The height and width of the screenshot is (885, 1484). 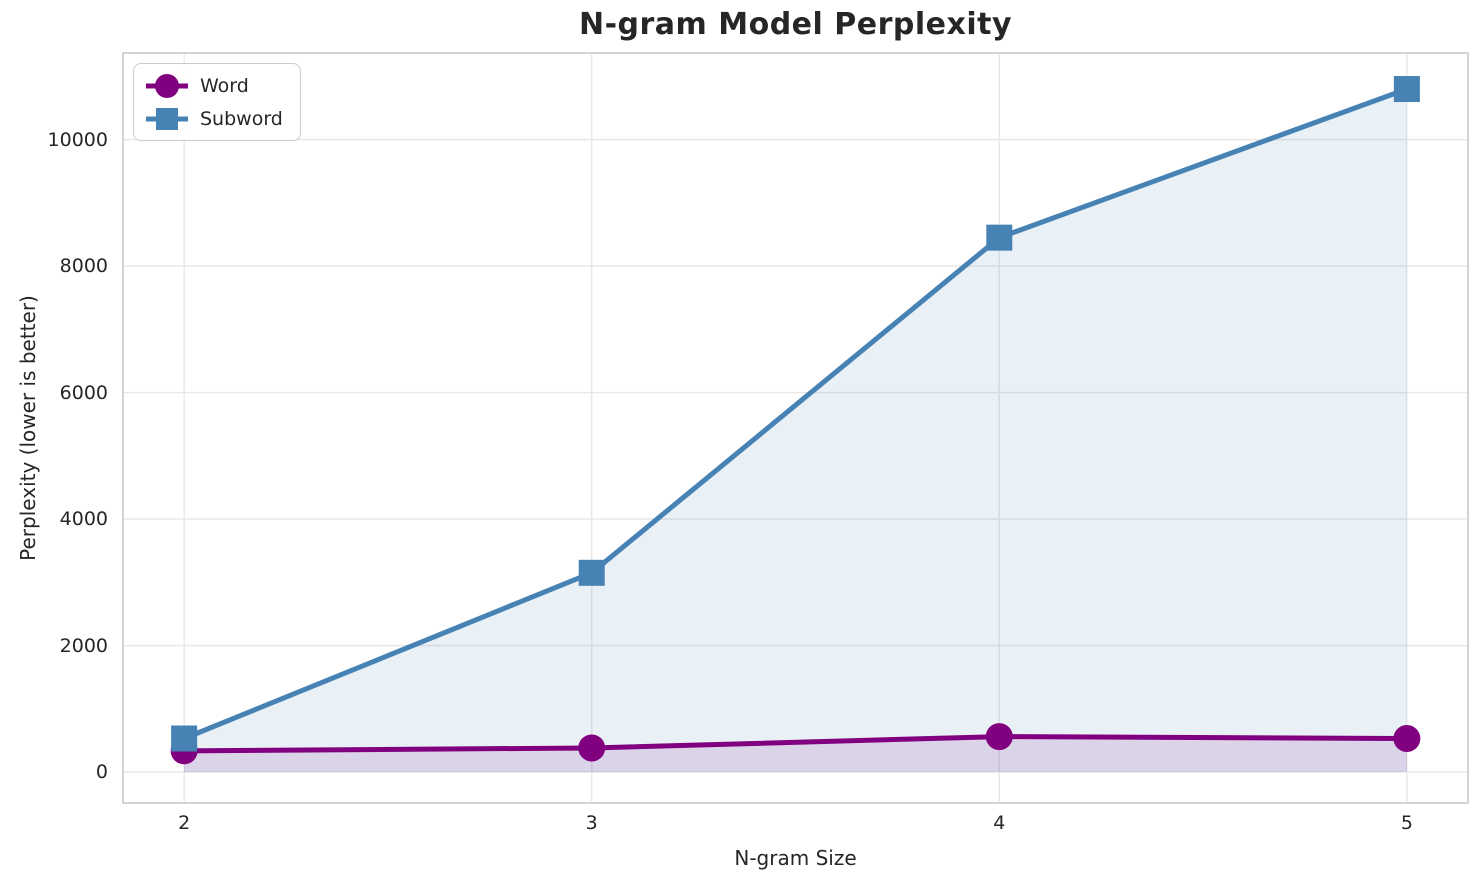 What do you see at coordinates (224, 85) in the screenshot?
I see `legend-label-word: Word` at bounding box center [224, 85].